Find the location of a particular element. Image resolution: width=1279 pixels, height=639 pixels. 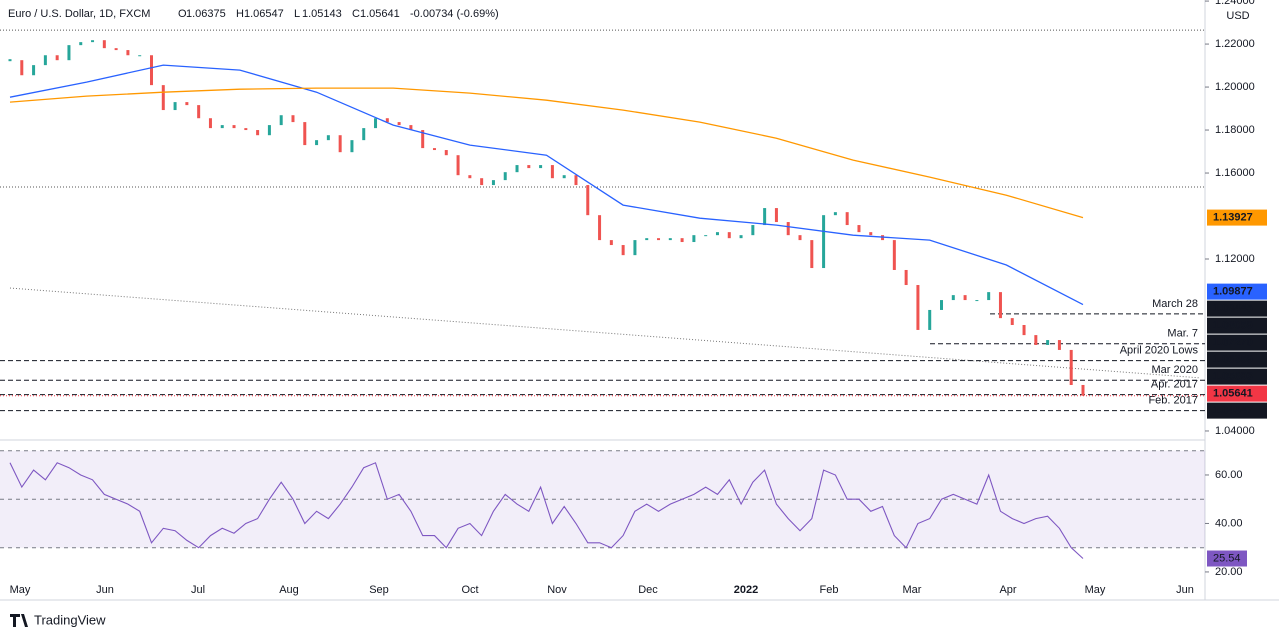

x-tick-label: Apr is located at coordinates (1007, 590).